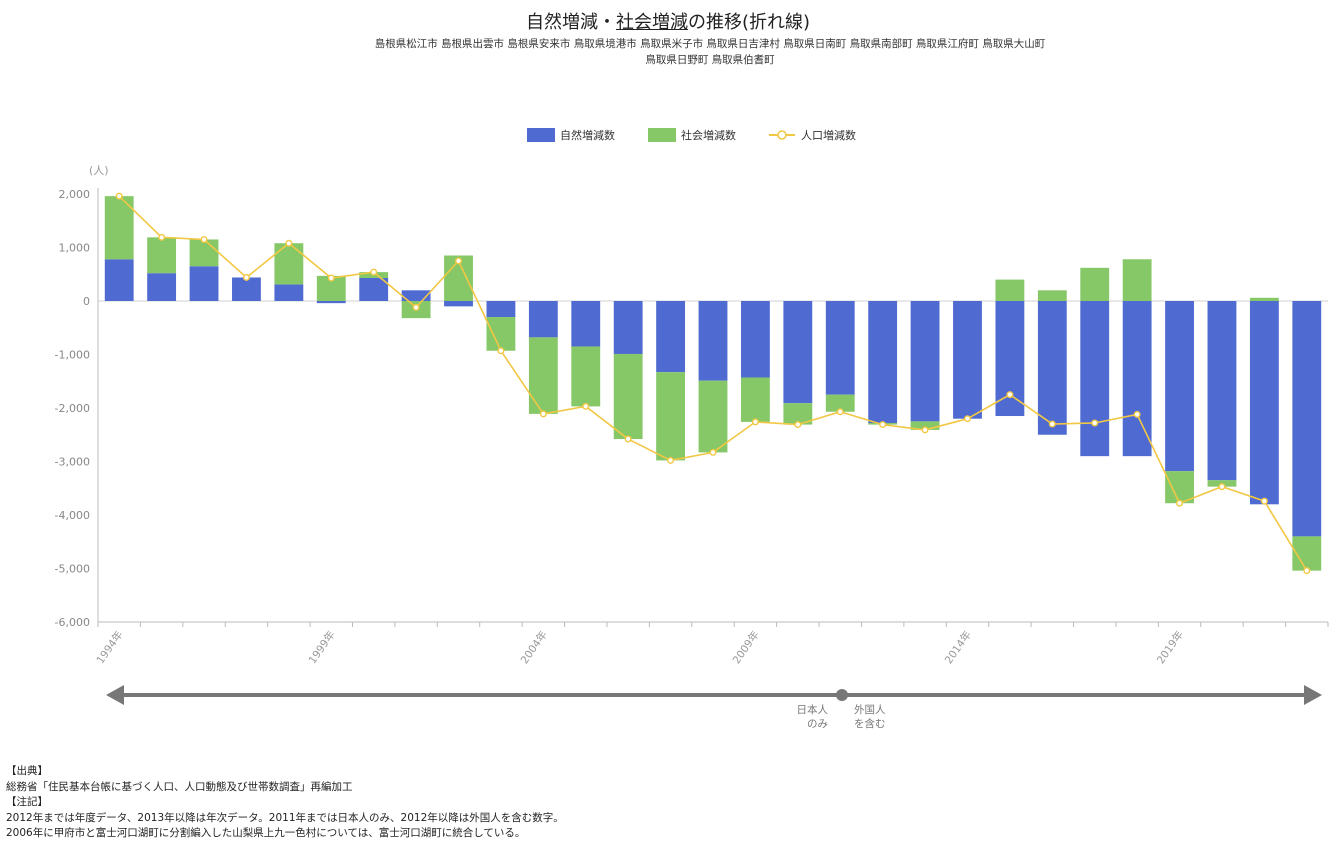 This screenshot has height=859, width=1336. What do you see at coordinates (86, 301) in the screenshot?
I see `y-tick-label: 0` at bounding box center [86, 301].